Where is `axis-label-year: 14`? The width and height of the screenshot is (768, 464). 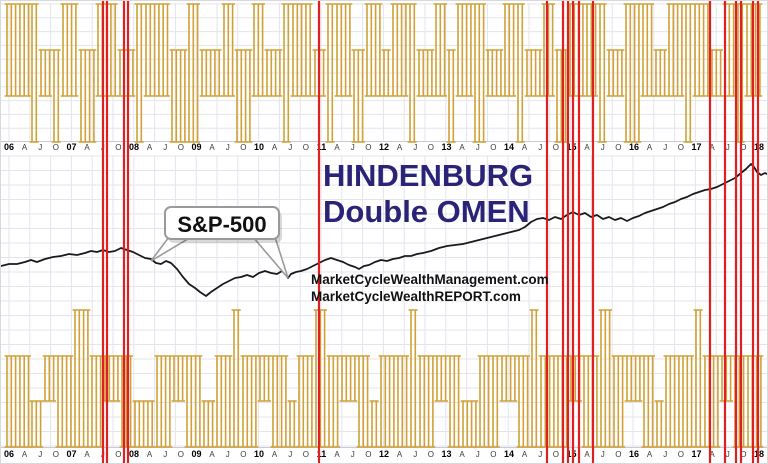 axis-label-year: 14 is located at coordinates (509, 454).